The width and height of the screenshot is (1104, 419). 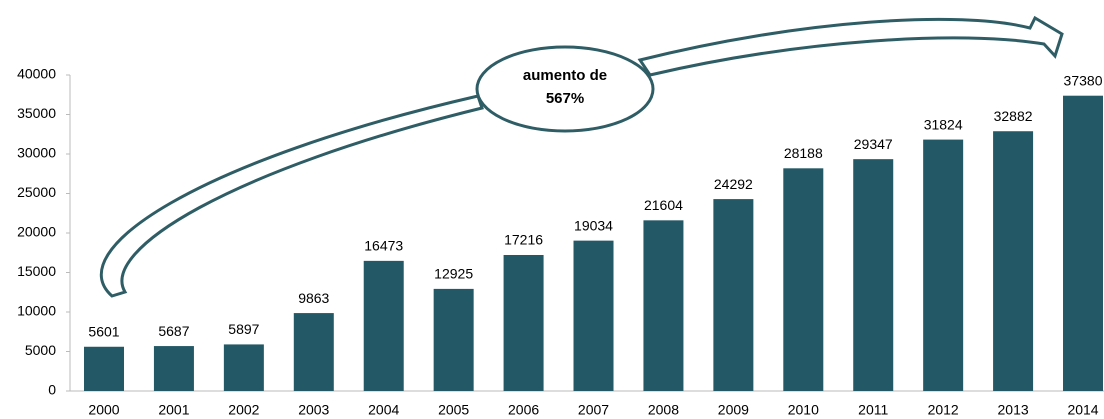 I want to click on data-label: 31824, so click(x=943, y=124).